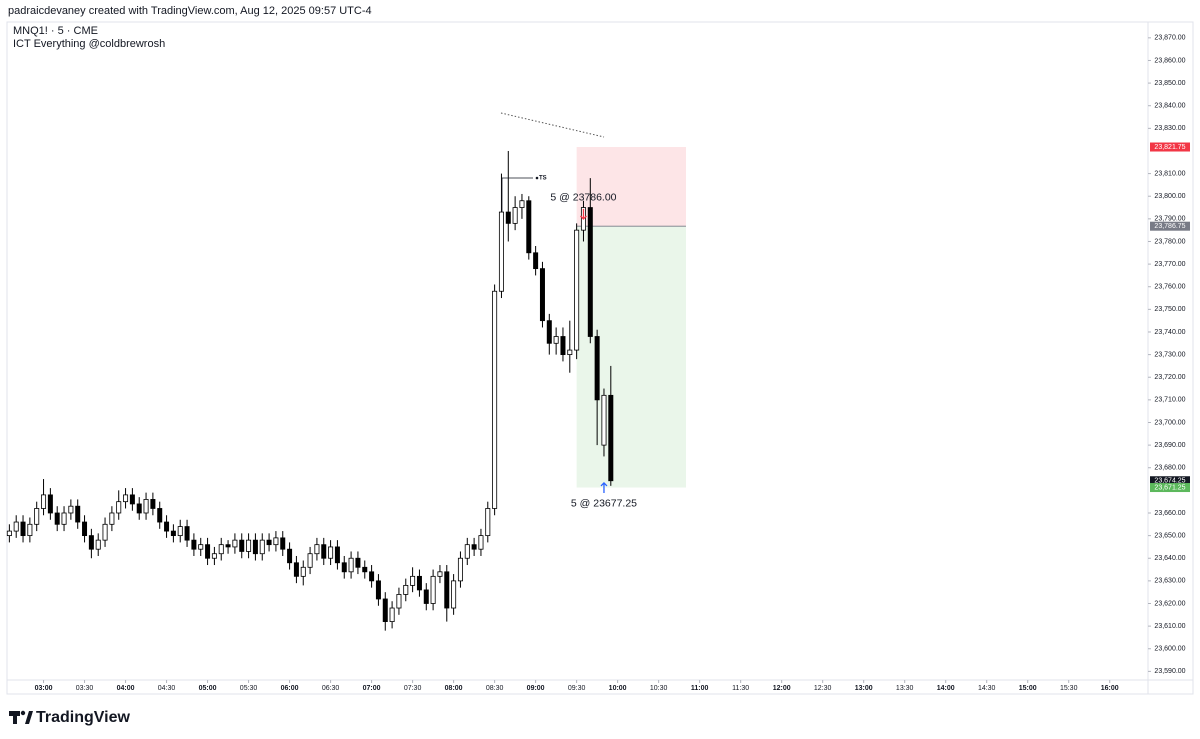  I want to click on target-zone, so click(631, 357).